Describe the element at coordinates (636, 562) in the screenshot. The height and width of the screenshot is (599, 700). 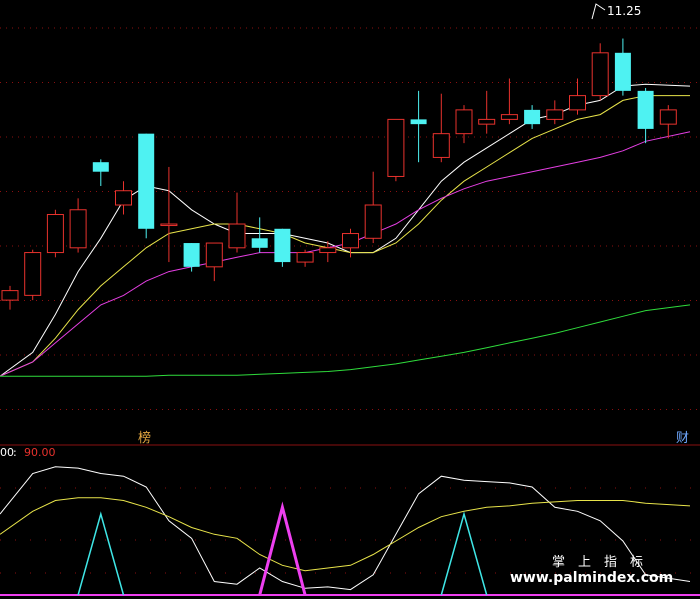
I see `watermark-char-4: 标` at that location.